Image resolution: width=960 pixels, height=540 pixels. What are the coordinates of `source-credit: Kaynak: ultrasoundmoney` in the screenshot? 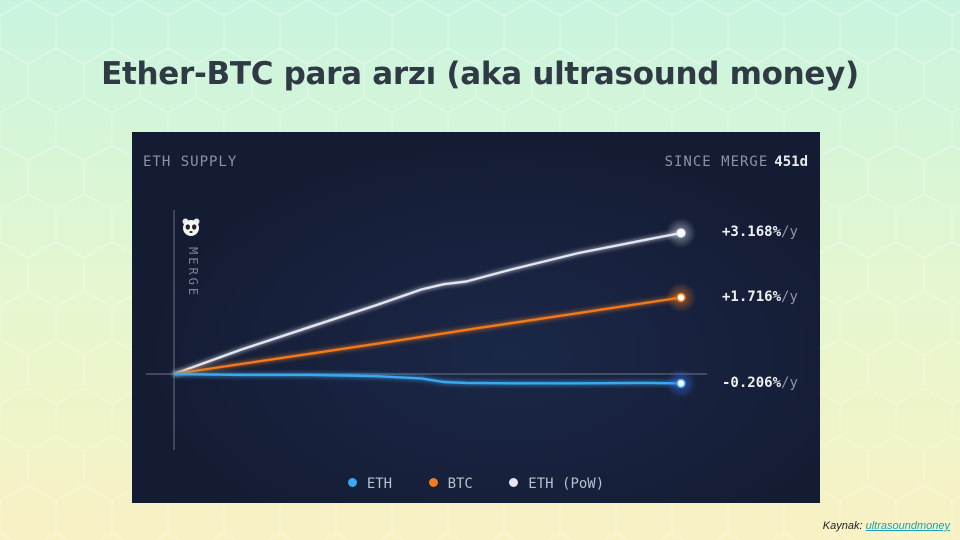 It's located at (886, 526).